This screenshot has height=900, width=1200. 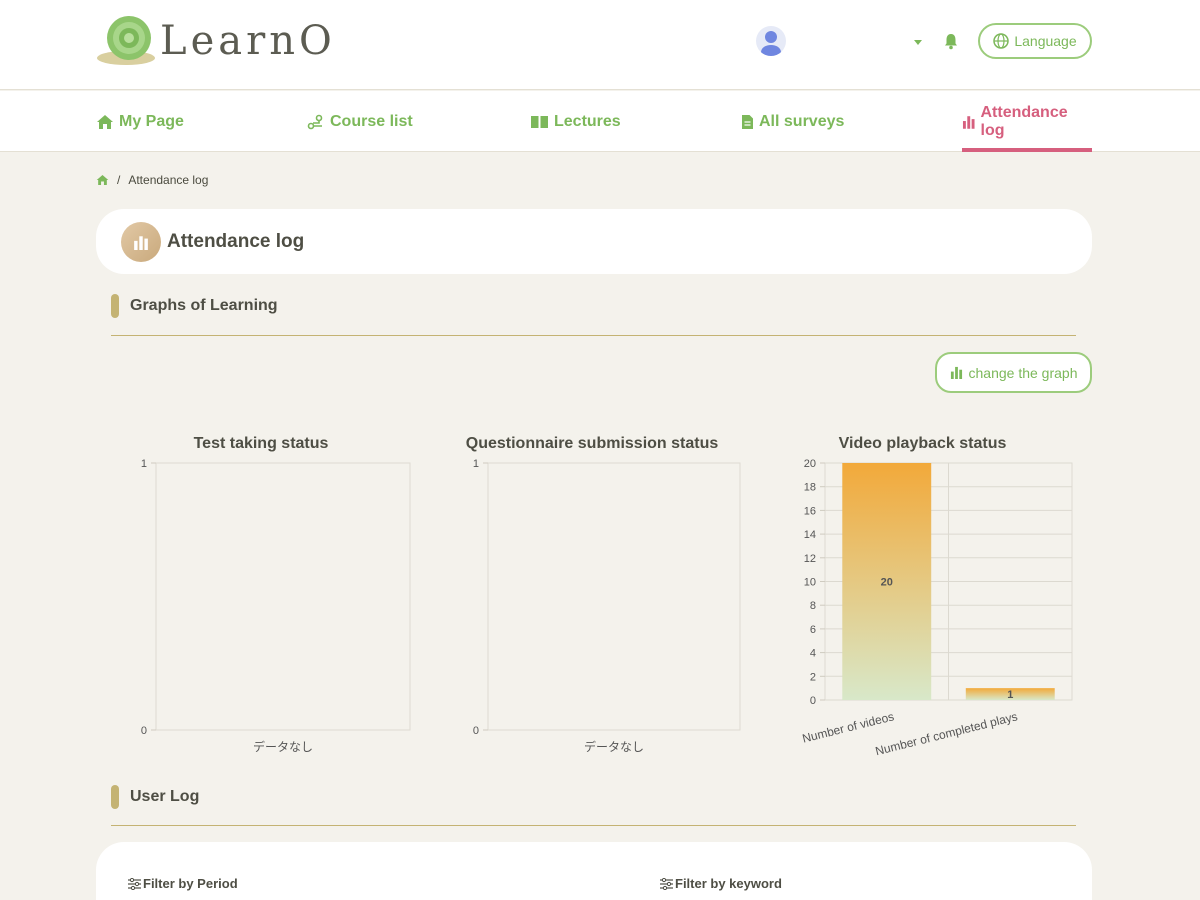 I want to click on site-header: LearnO Language, so click(x=600, y=45).